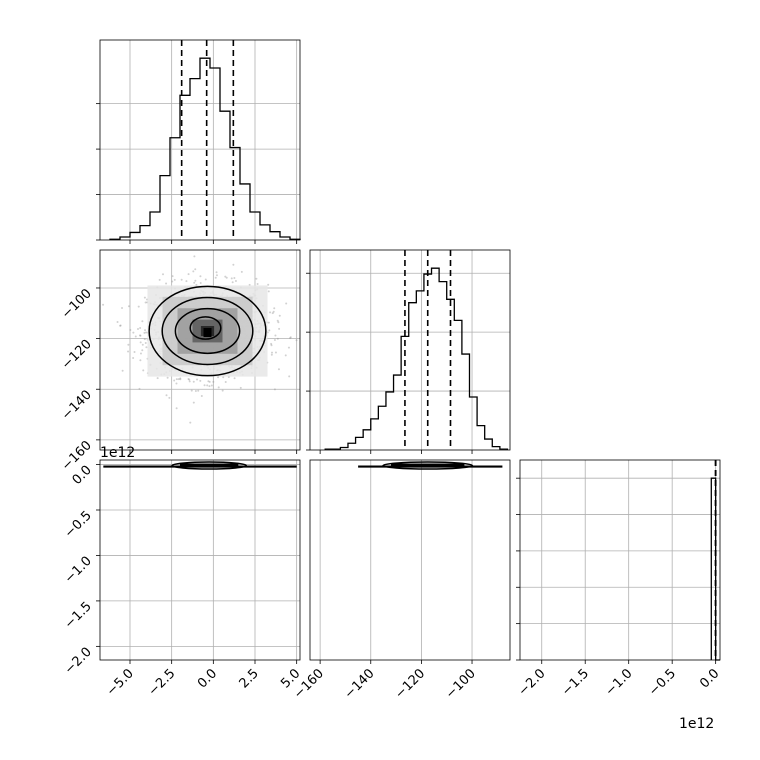 This screenshot has width=760, height=760. I want to click on panel-param3-vs-param1: 0.0−0.5−1.0−1.5−2.0−5.0 −2.5 0.0 2.5 5.0, so click(182, 579).